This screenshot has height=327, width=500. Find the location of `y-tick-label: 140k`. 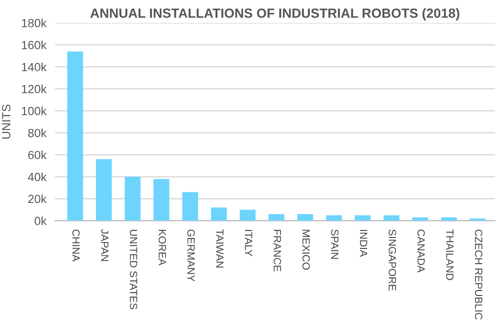

y-tick-label: 140k is located at coordinates (34, 67).